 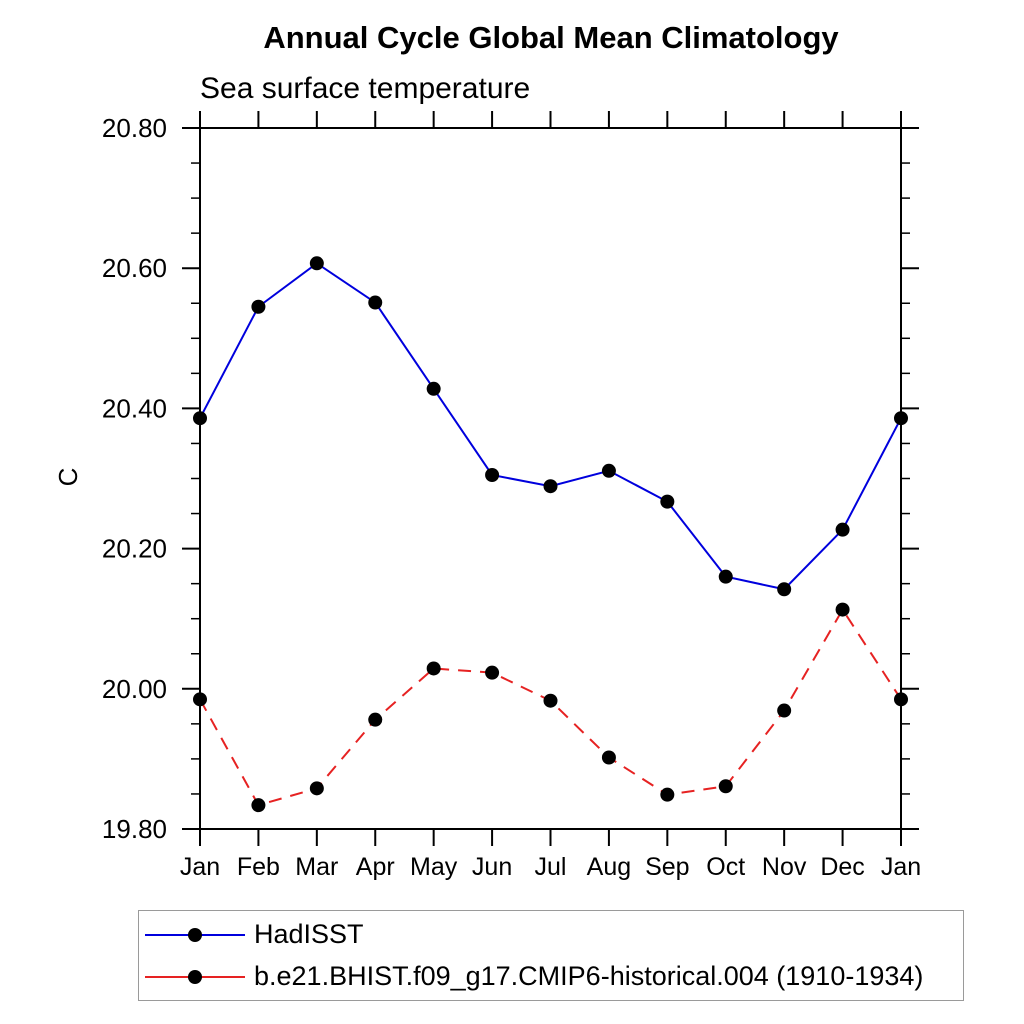 What do you see at coordinates (134, 128) in the screenshot?
I see `y-tick-label: 20.80` at bounding box center [134, 128].